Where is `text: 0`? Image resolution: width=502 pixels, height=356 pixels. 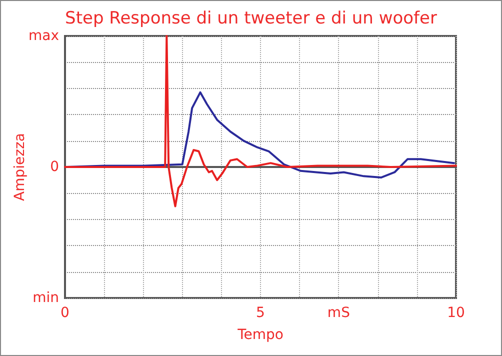
text: 0 is located at coordinates (54, 167).